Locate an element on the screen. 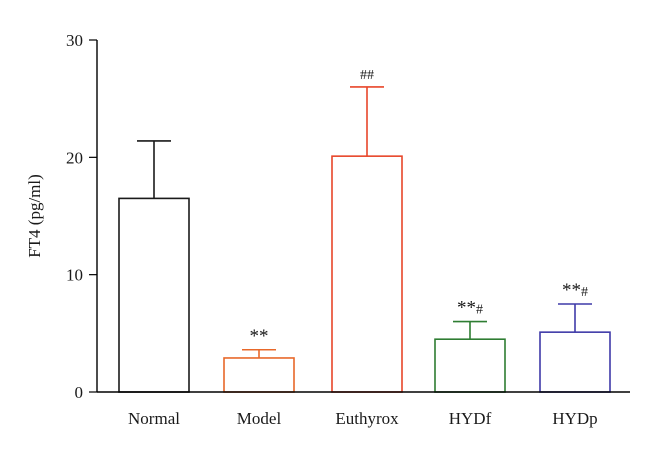 This screenshot has height=462, width=660. y-axis-title: FT4 (pg/ml) is located at coordinates (34, 216).